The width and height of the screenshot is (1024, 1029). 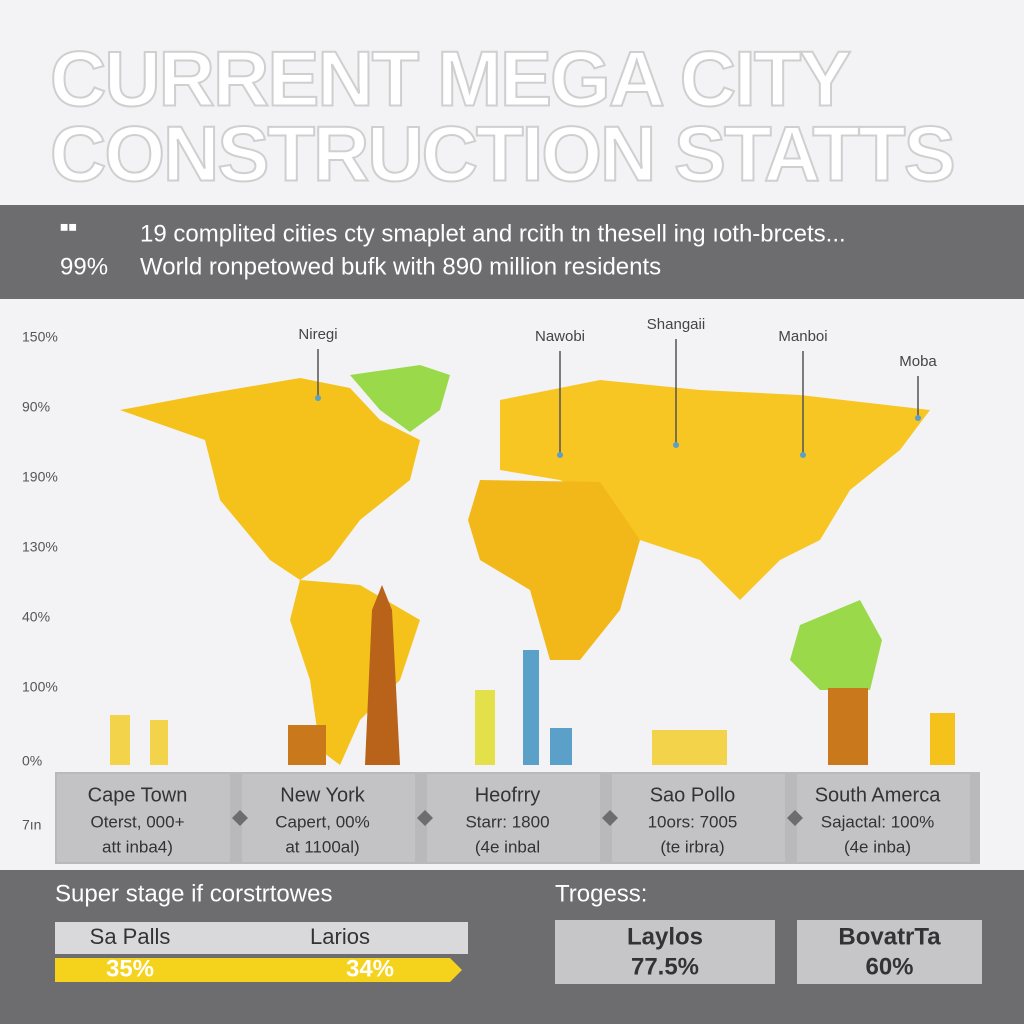 What do you see at coordinates (676, 324) in the screenshot?
I see `pin-label: Shangaii` at bounding box center [676, 324].